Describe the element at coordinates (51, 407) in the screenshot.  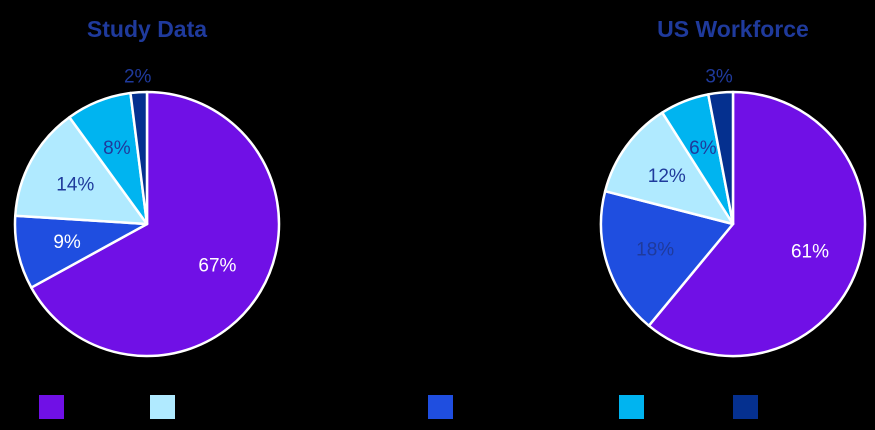
I see `legend-swatch-purple` at that location.